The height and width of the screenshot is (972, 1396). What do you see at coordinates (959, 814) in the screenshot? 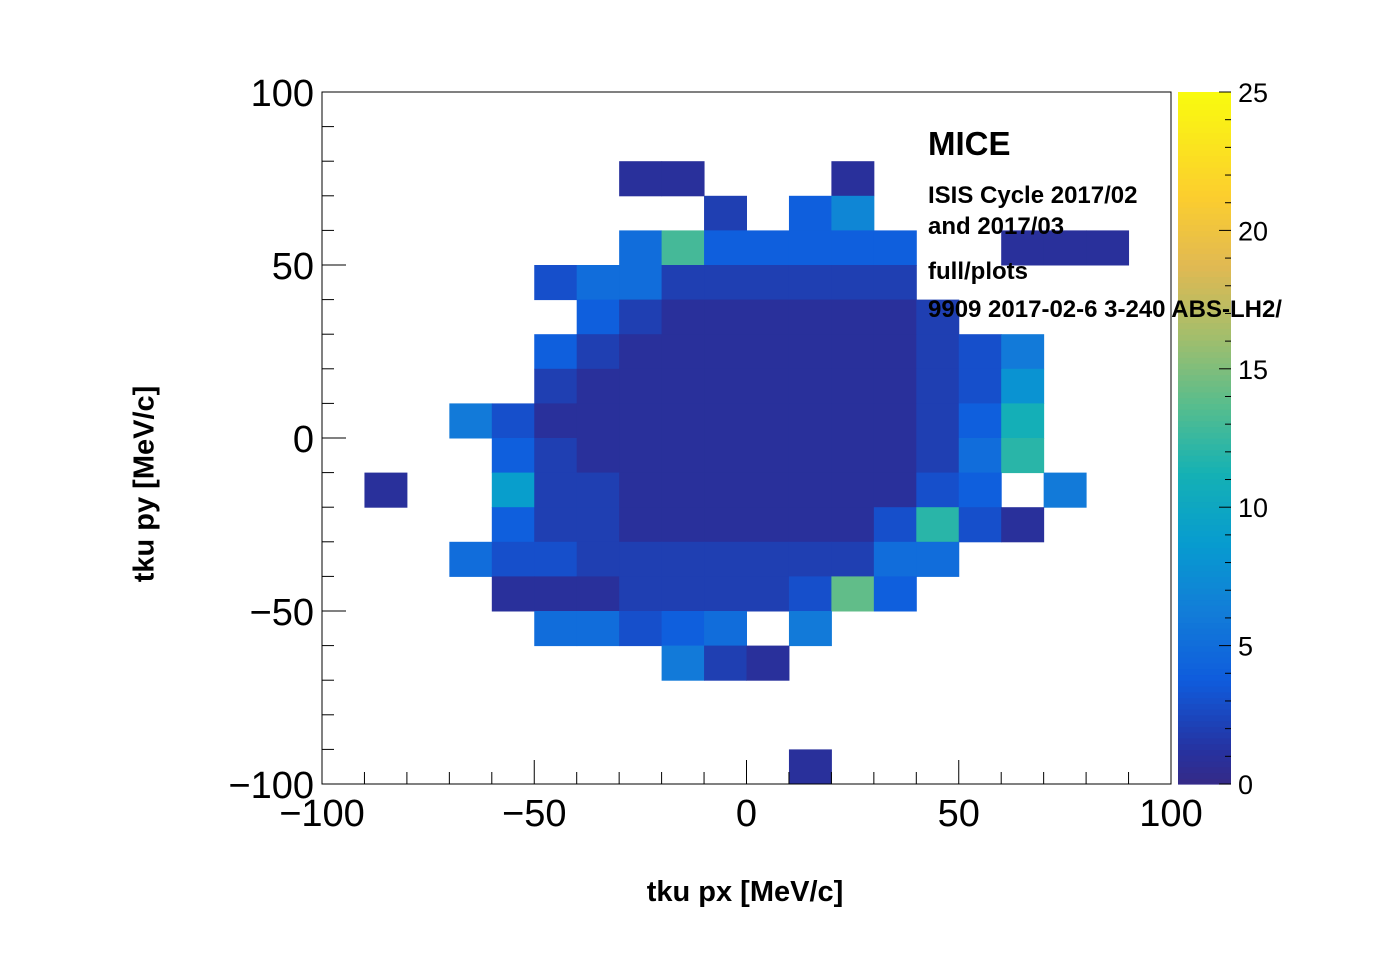
I see `x-tick-label: 50` at bounding box center [959, 814].